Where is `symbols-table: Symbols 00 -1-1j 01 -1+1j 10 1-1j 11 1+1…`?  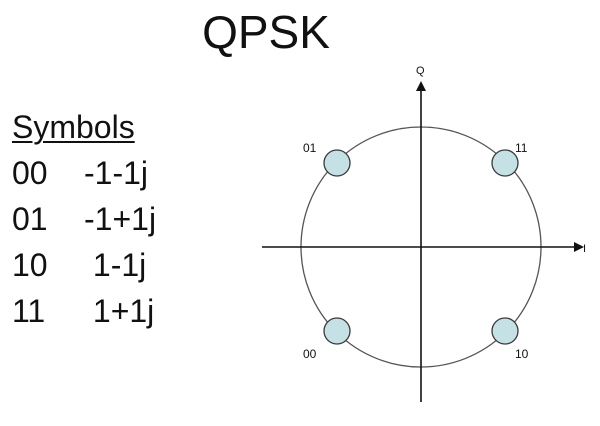 symbols-table: Symbols 00 -1-1j 01 -1+1j 10 1-1j 11 1+1… is located at coordinates (84, 219).